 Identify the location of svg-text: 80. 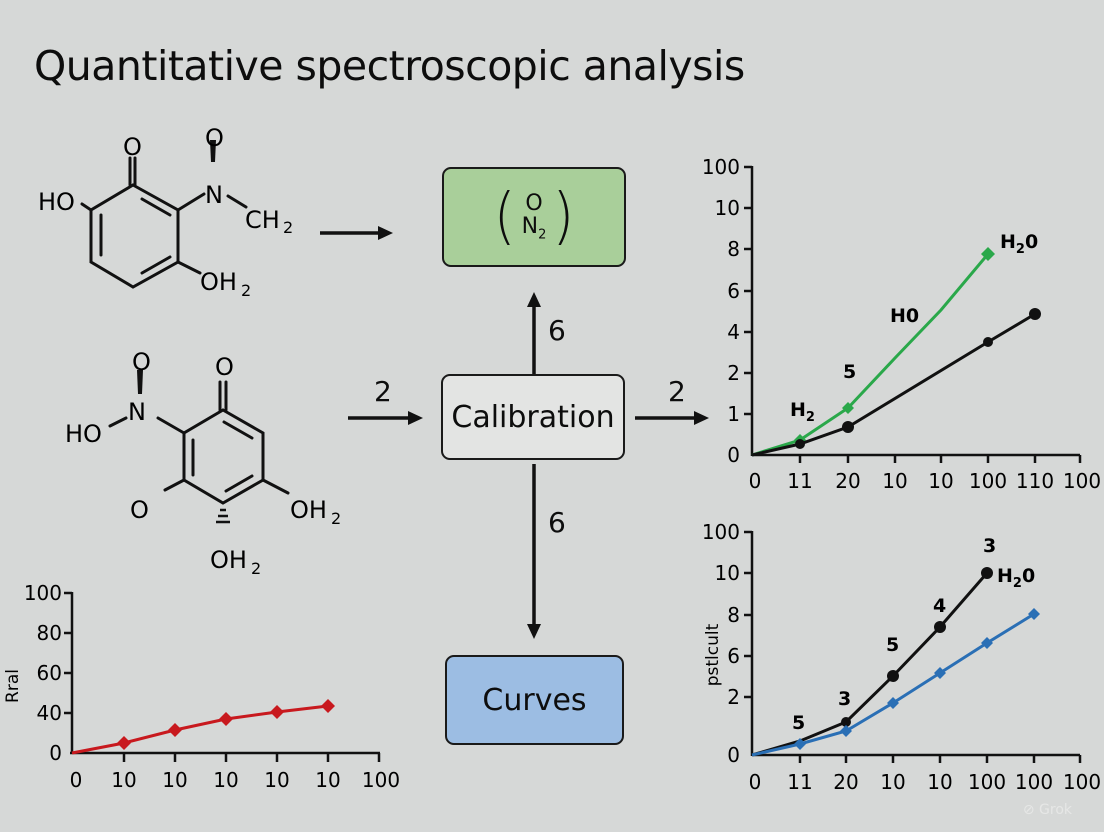
(49, 633).